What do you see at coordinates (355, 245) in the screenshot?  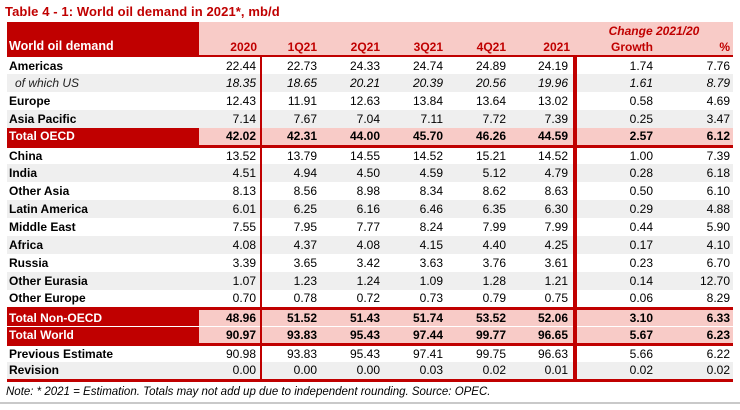 I see `value-cell-2q21: 4.08` at bounding box center [355, 245].